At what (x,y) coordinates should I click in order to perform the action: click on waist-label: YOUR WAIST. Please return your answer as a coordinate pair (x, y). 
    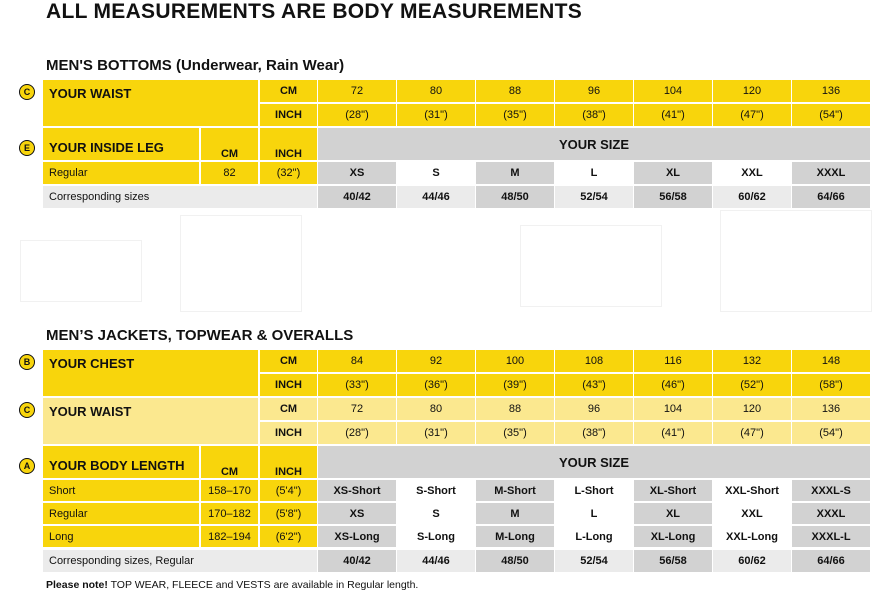
    Looking at the image, I should click on (150, 421).